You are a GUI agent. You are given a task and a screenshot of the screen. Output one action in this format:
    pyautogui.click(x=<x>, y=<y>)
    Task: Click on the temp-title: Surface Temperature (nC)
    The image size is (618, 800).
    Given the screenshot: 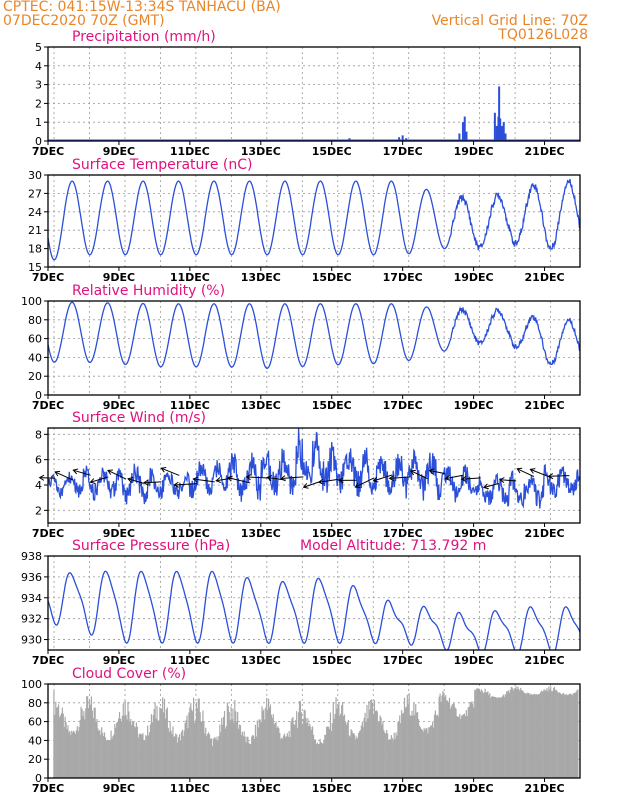 What is the action you would take?
    pyautogui.click(x=162, y=165)
    